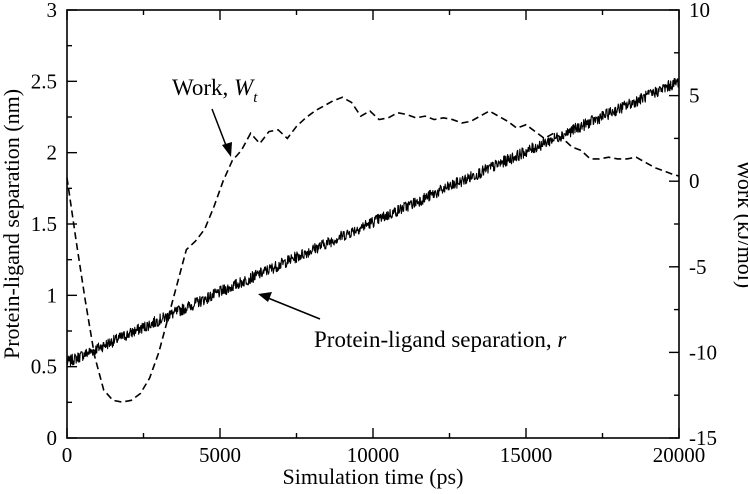  I want to click on y-right-axis-title: Work (kJ/mol), so click(740, 224).